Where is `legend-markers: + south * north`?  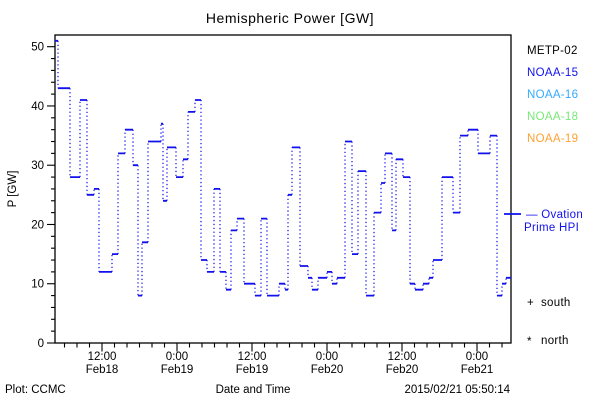
legend-markers: + south * north is located at coordinates (549, 322).